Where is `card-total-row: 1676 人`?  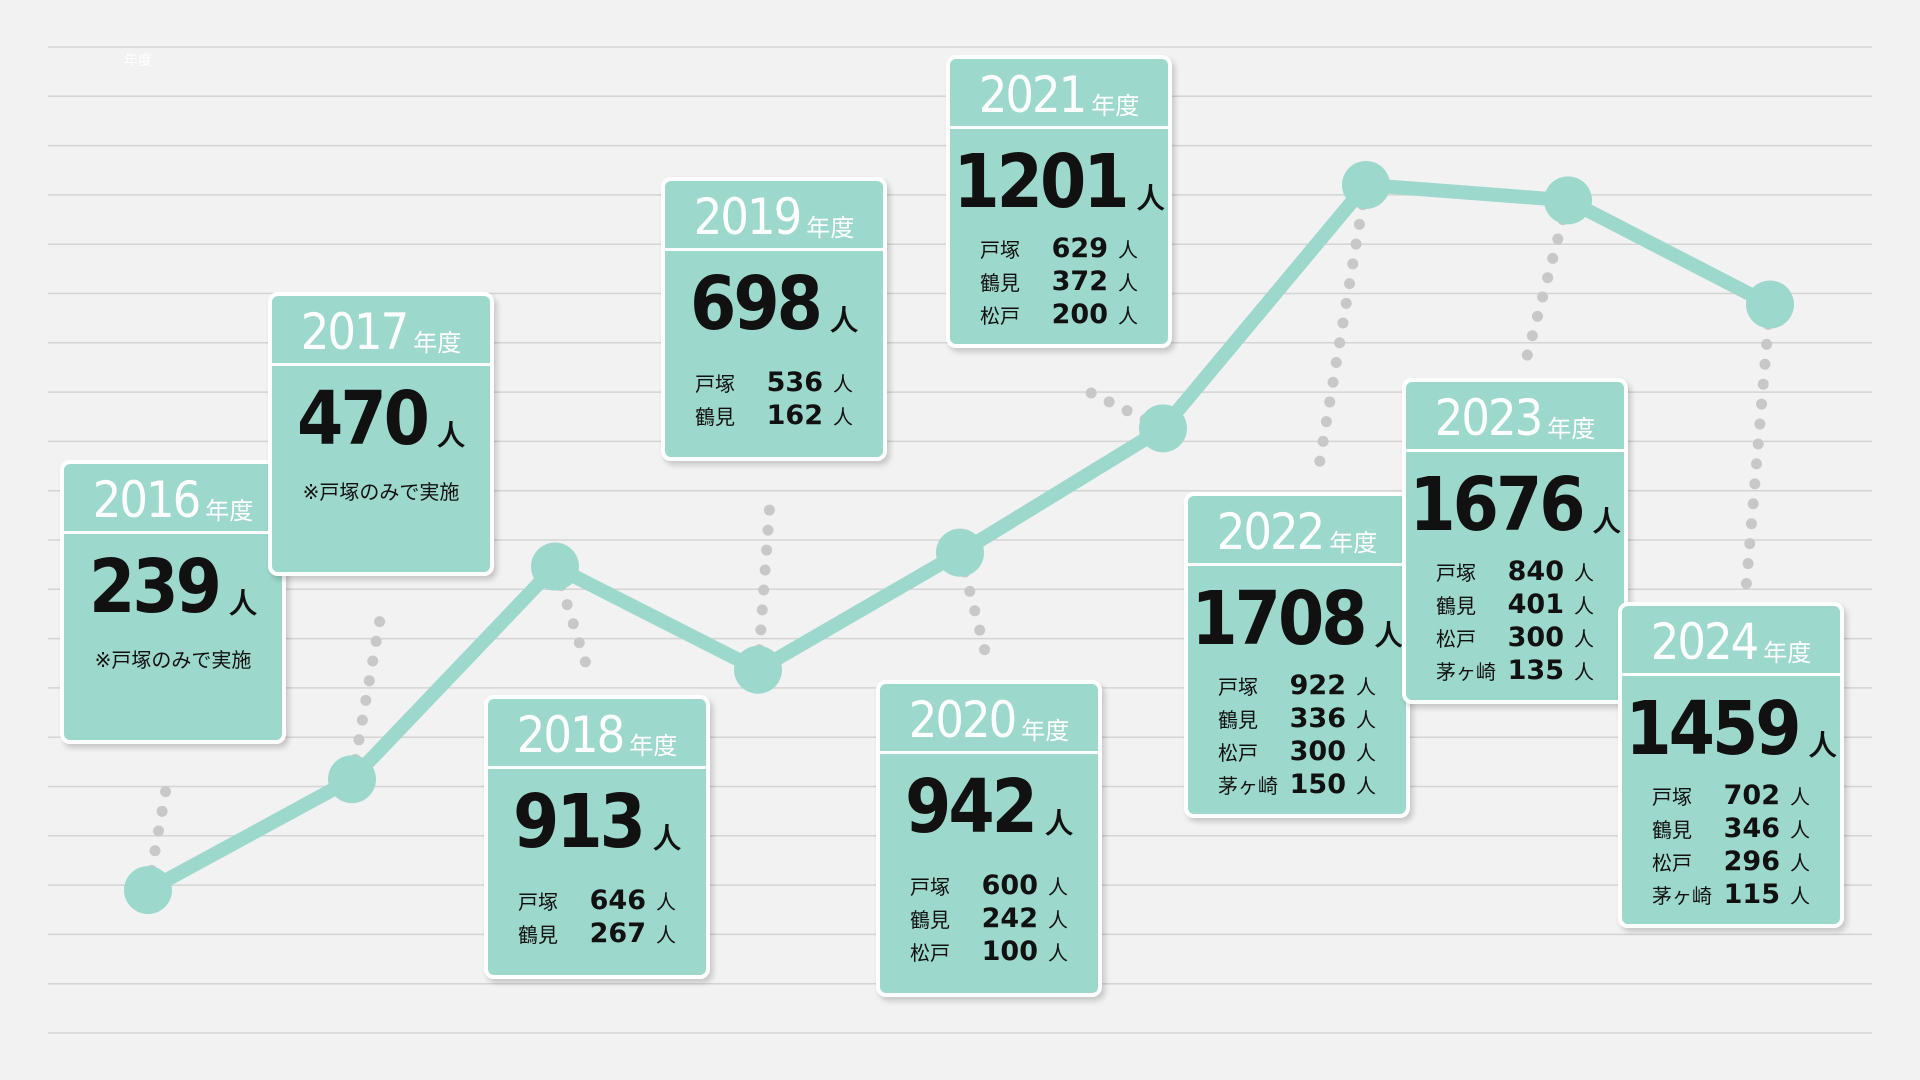 card-total-row: 1676 人 is located at coordinates (1515, 505).